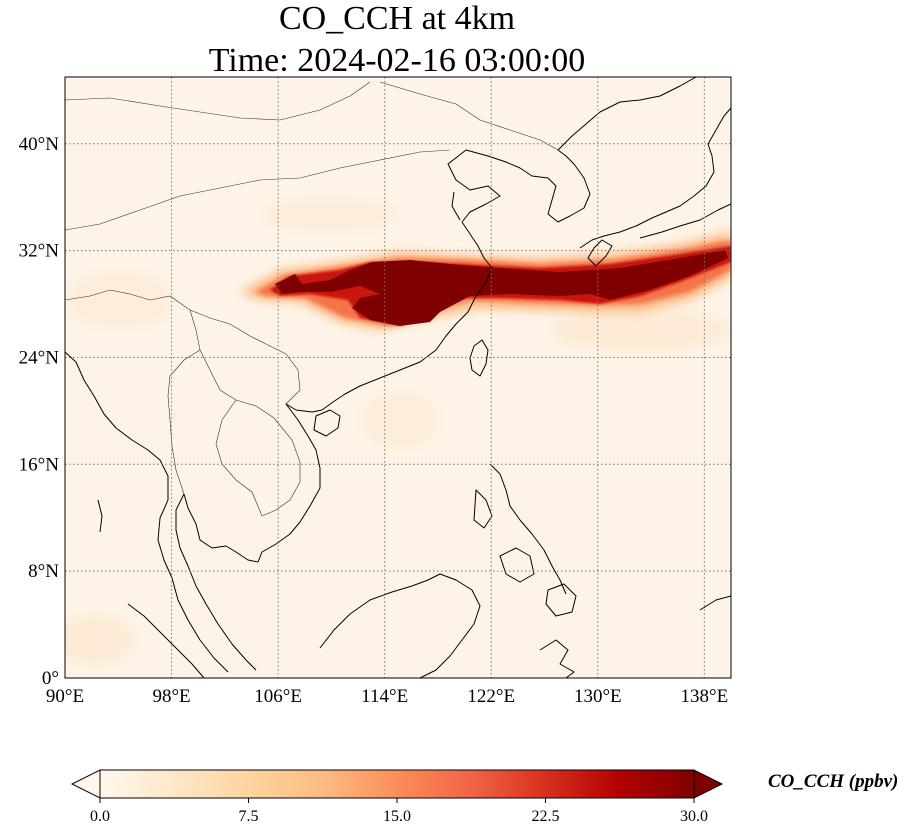 This screenshot has height=836, width=921. I want to click on longitude-tick-label: 130°E, so click(598, 696).